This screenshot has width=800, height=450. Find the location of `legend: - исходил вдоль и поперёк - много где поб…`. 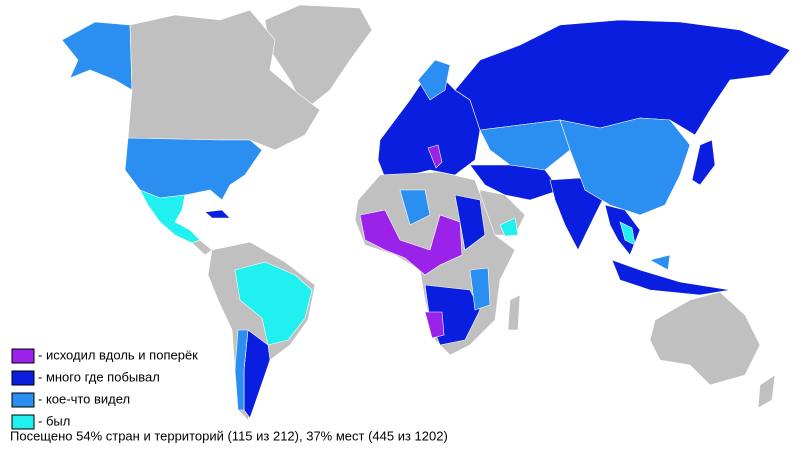

legend: - исходил вдоль и поперёк - много где поб… is located at coordinates (104, 388).